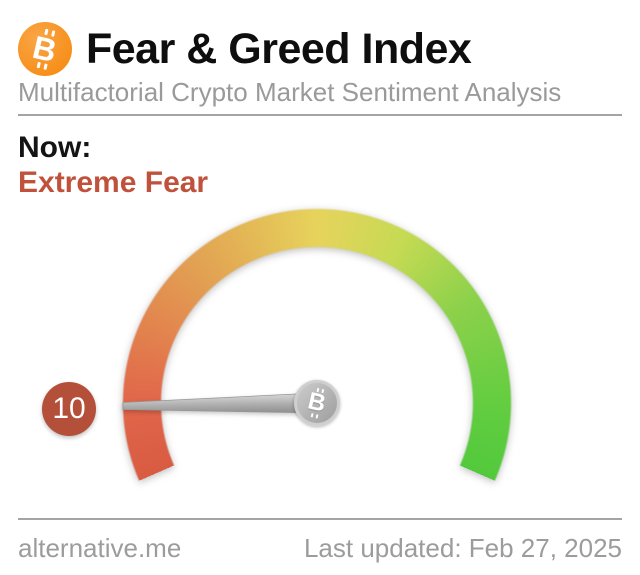  I want to click on now-label: Now:, so click(55, 147).